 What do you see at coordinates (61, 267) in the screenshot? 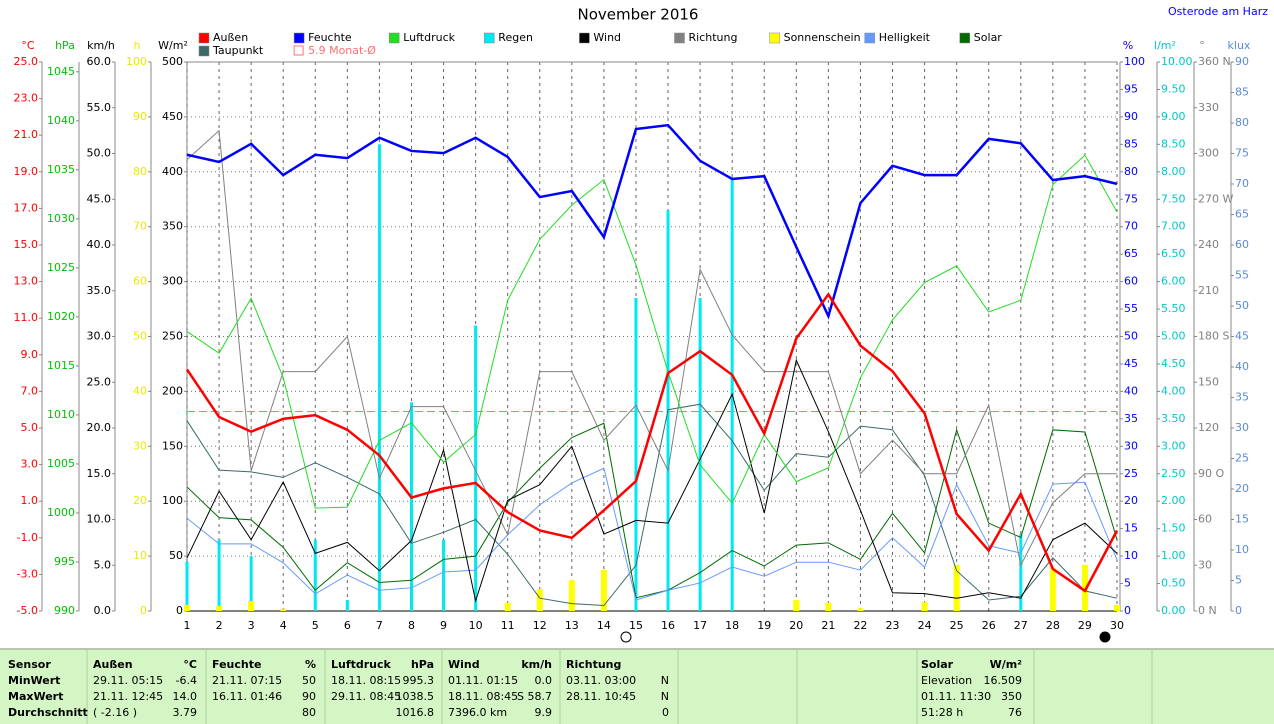
I see `y-tick-label: 1025` at bounding box center [61, 267].